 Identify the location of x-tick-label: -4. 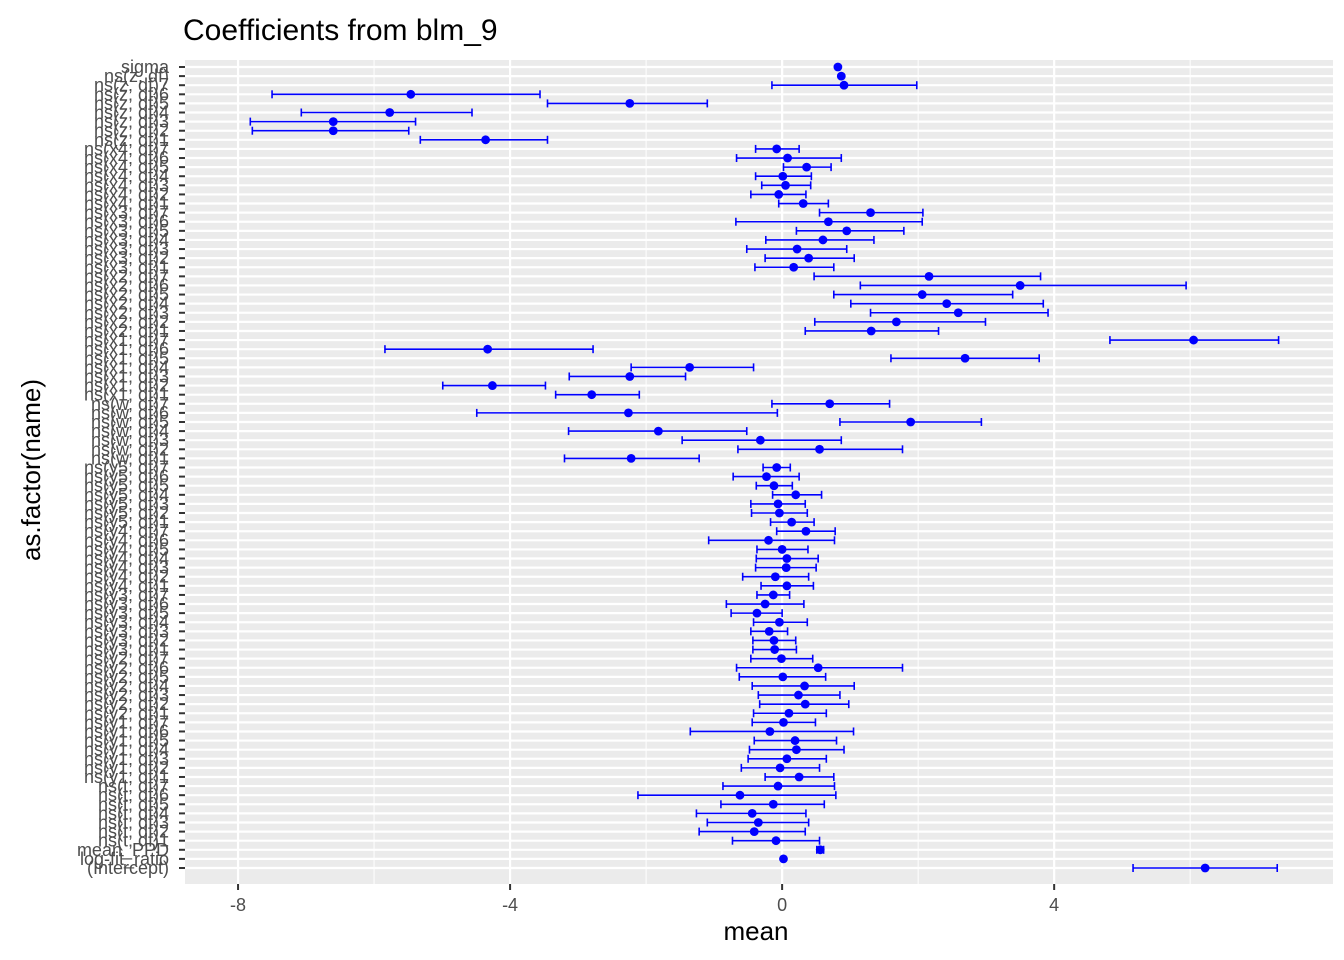
(510, 905).